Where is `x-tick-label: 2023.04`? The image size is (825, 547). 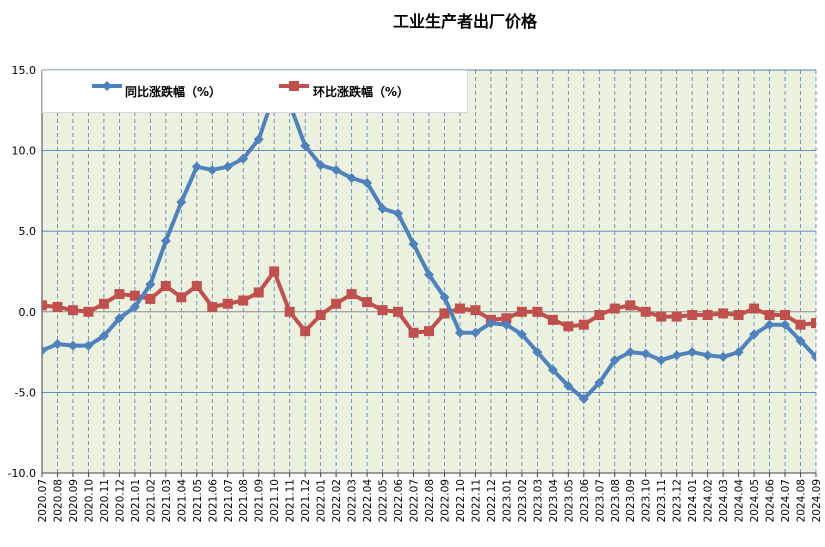 x-tick-label: 2023.04 is located at coordinates (554, 501).